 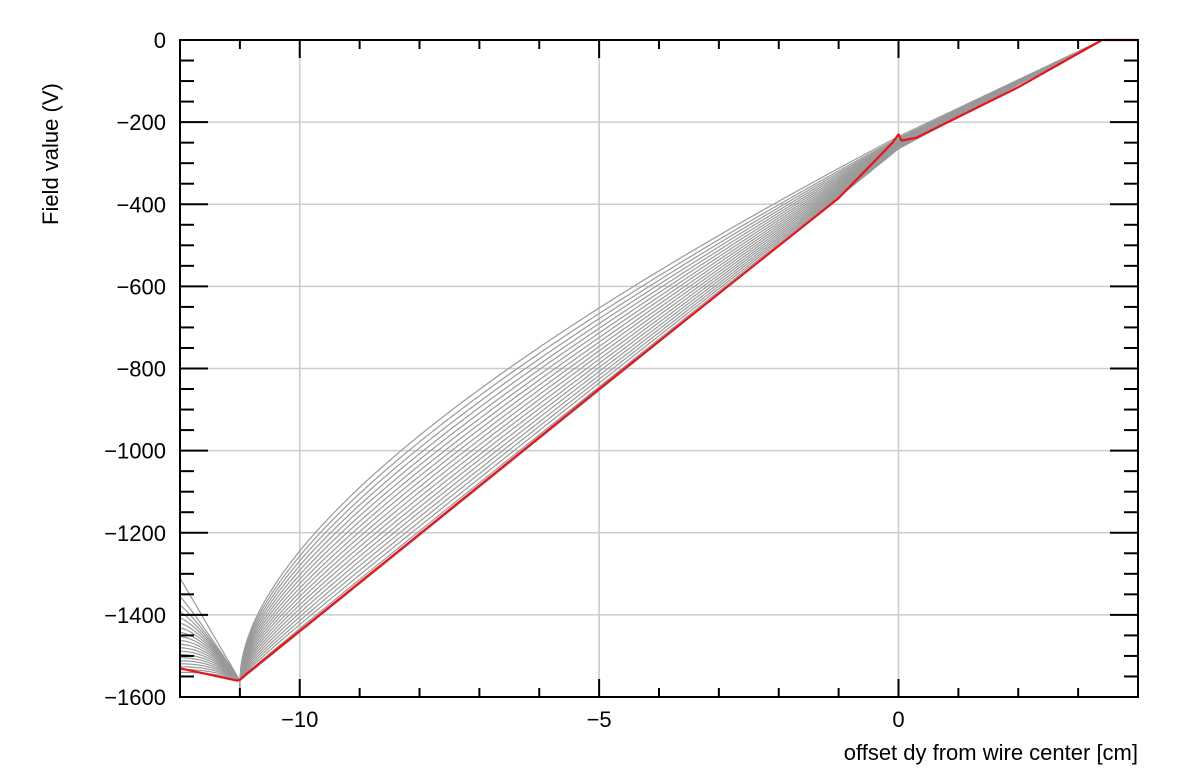 What do you see at coordinates (141, 286) in the screenshot?
I see `y-tick-label: −600` at bounding box center [141, 286].